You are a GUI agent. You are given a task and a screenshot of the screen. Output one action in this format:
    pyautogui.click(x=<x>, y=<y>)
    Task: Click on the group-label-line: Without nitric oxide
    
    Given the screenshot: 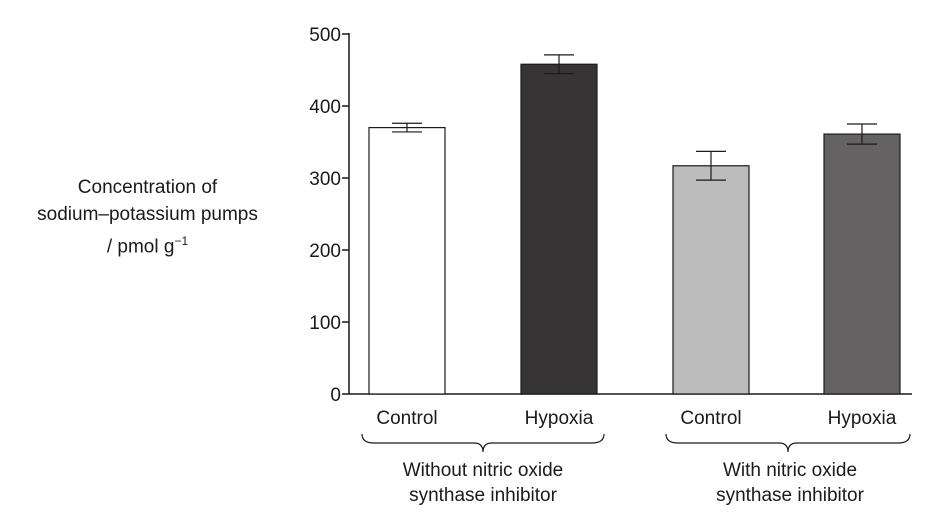 What is the action you would take?
    pyautogui.click(x=483, y=470)
    